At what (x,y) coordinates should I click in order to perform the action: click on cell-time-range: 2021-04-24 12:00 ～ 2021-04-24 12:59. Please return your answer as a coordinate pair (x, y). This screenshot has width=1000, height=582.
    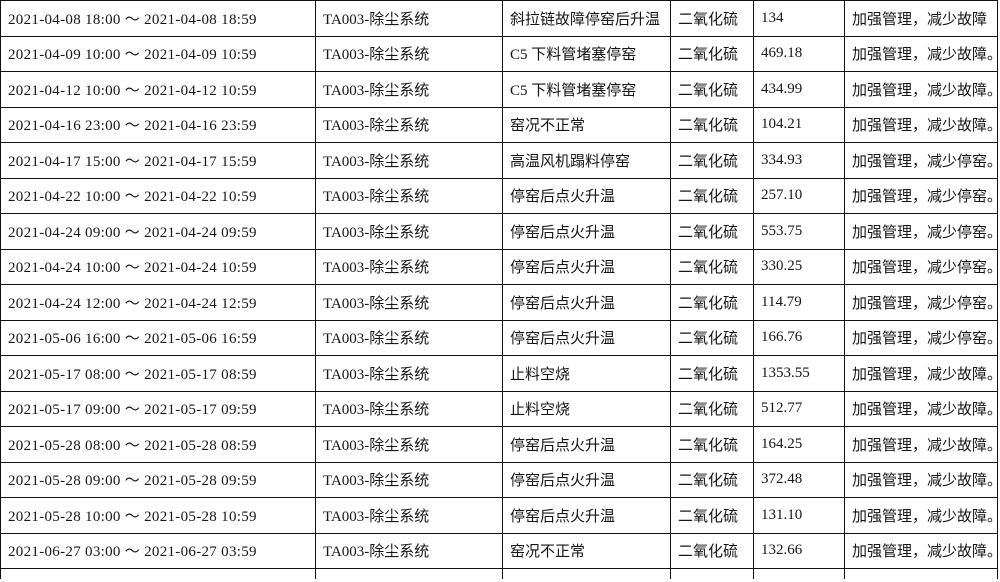
    Looking at the image, I should click on (158, 302).